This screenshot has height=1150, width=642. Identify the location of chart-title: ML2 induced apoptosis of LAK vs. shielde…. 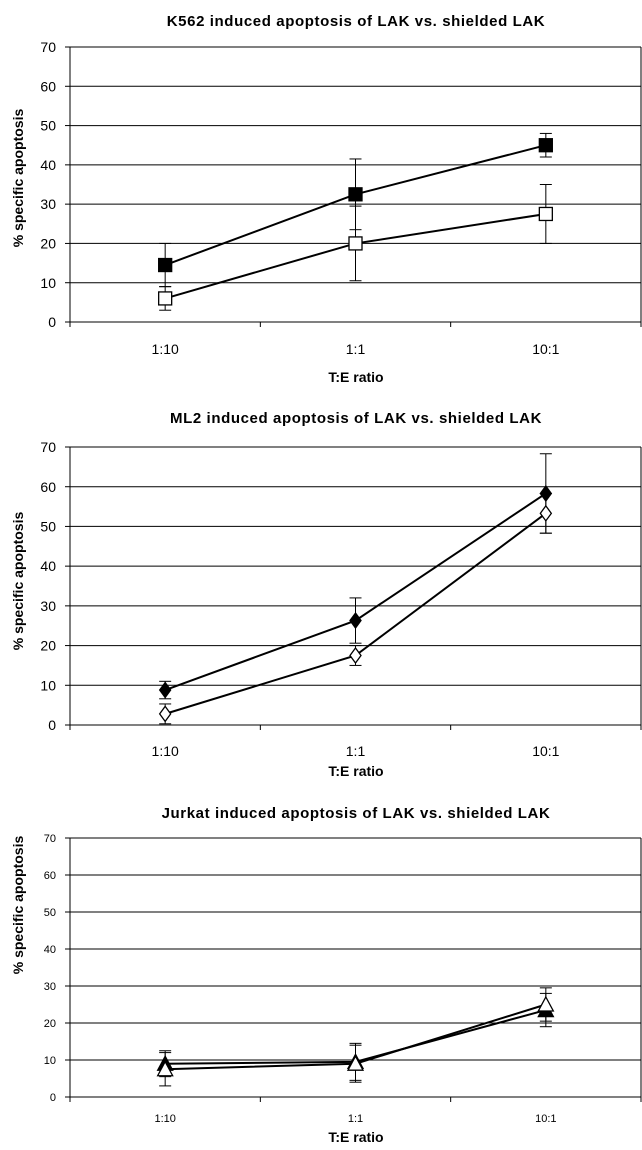
(356, 418).